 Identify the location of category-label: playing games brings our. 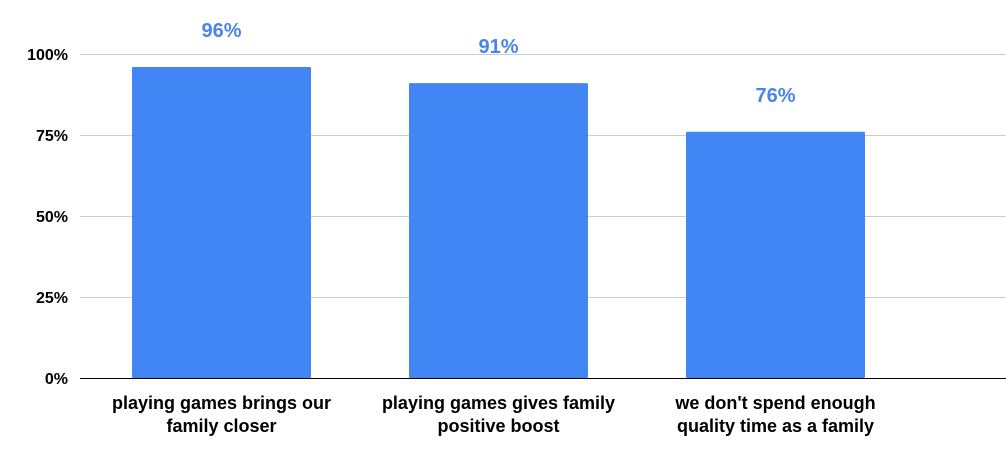
(221, 403).